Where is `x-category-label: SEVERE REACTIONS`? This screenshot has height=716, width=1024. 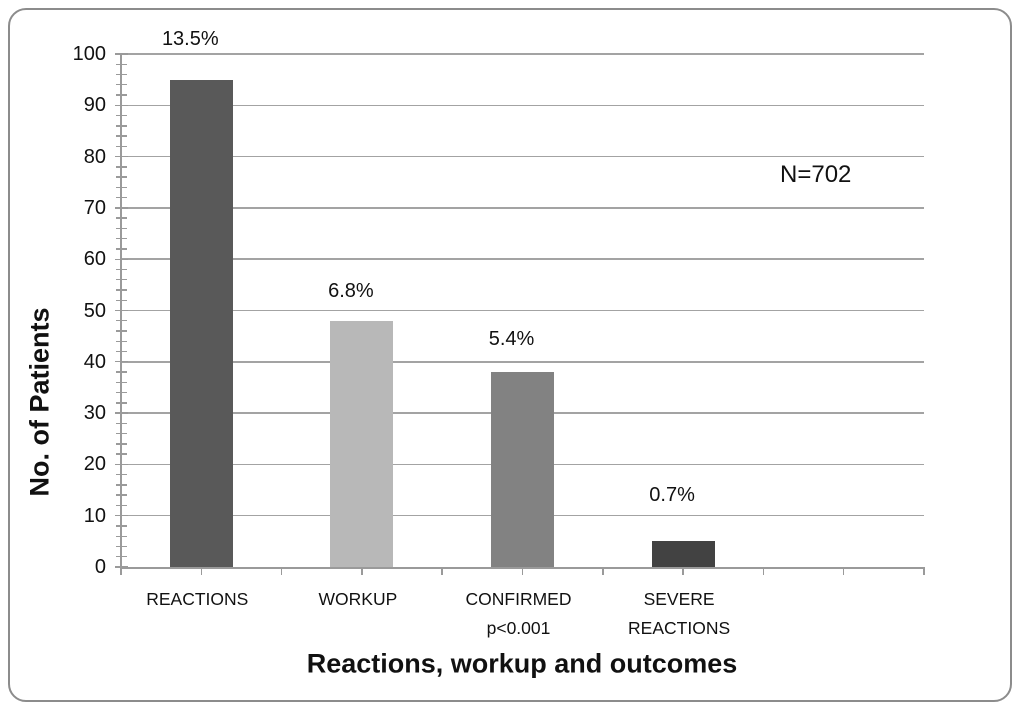
x-category-label: SEVERE REACTIONS is located at coordinates (679, 614).